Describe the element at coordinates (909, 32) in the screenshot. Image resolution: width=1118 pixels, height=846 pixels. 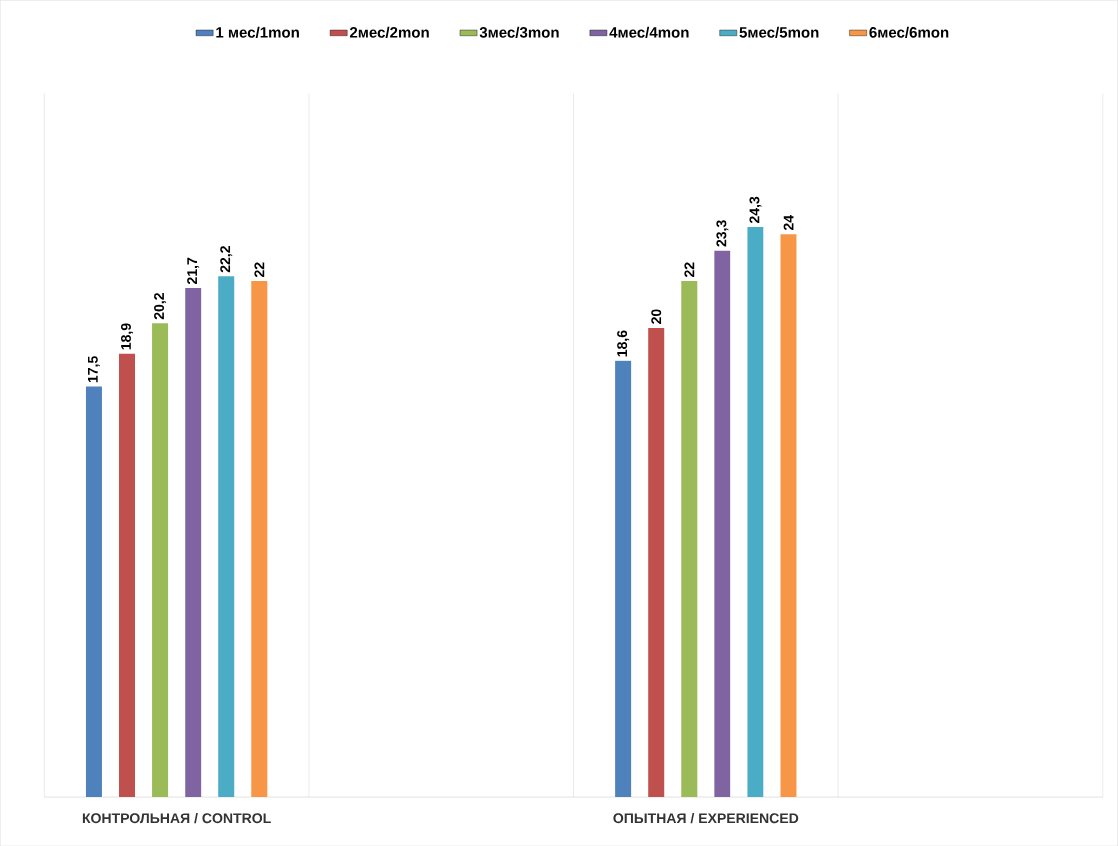
I see `legend-label: 6мес/6mon` at that location.